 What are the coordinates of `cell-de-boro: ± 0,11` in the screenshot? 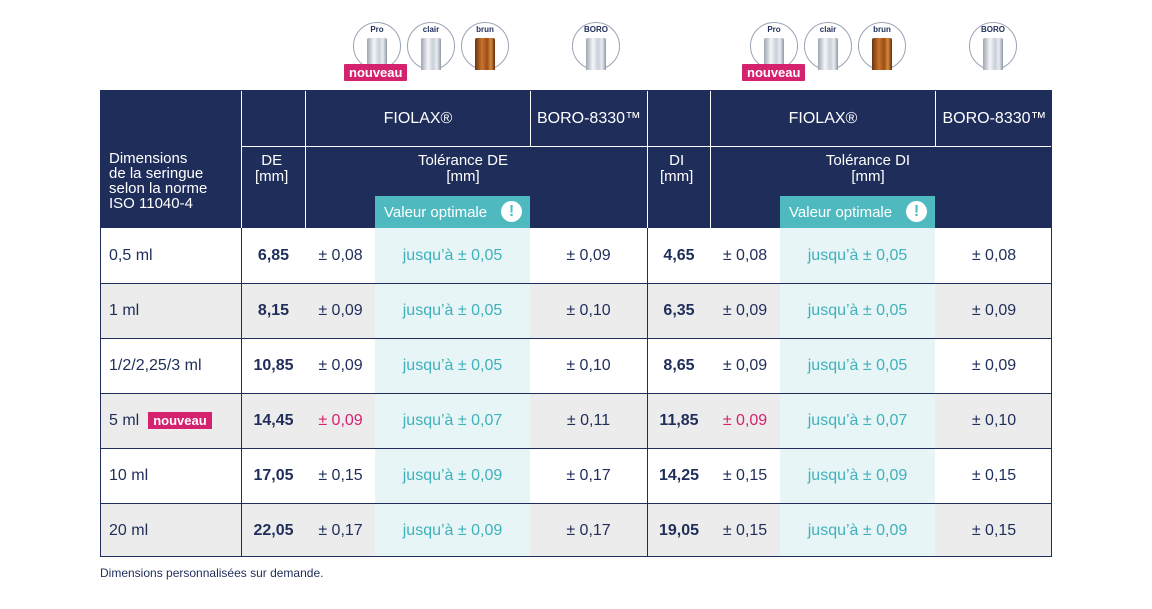 It's located at (588, 420).